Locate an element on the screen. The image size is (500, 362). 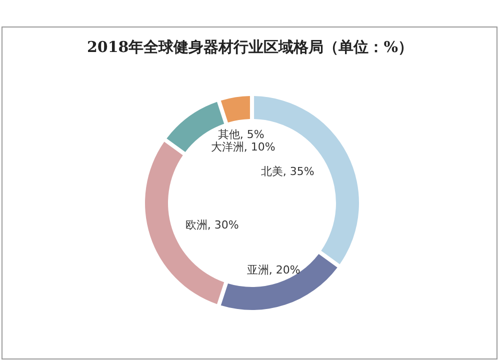
slice-label: 亚洲 is located at coordinates (257, 270).